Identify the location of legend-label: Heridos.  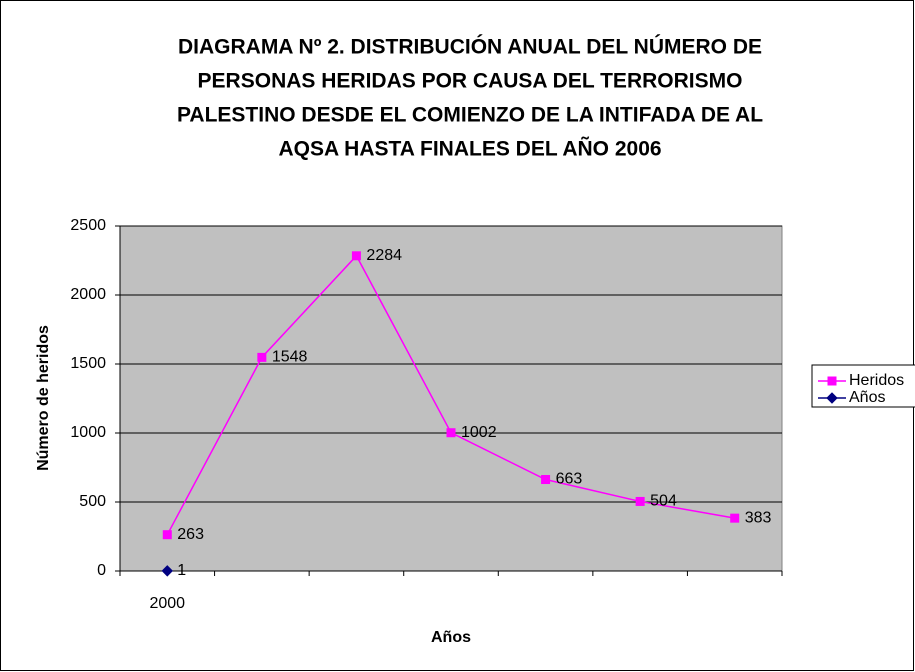
(876, 380).